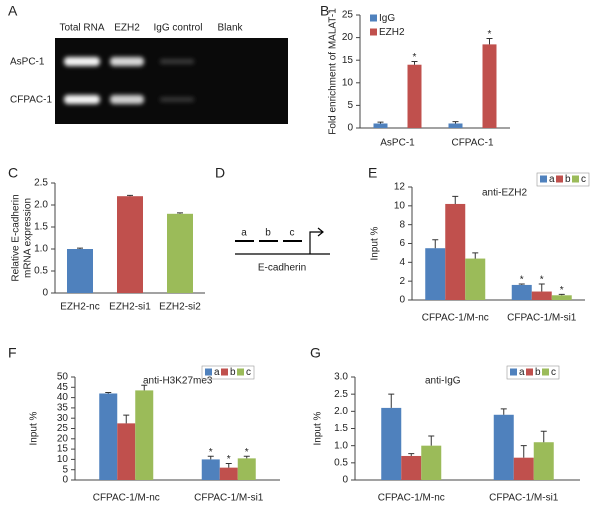 The height and width of the screenshot is (520, 600). I want to click on panel-letter: C, so click(13, 173).